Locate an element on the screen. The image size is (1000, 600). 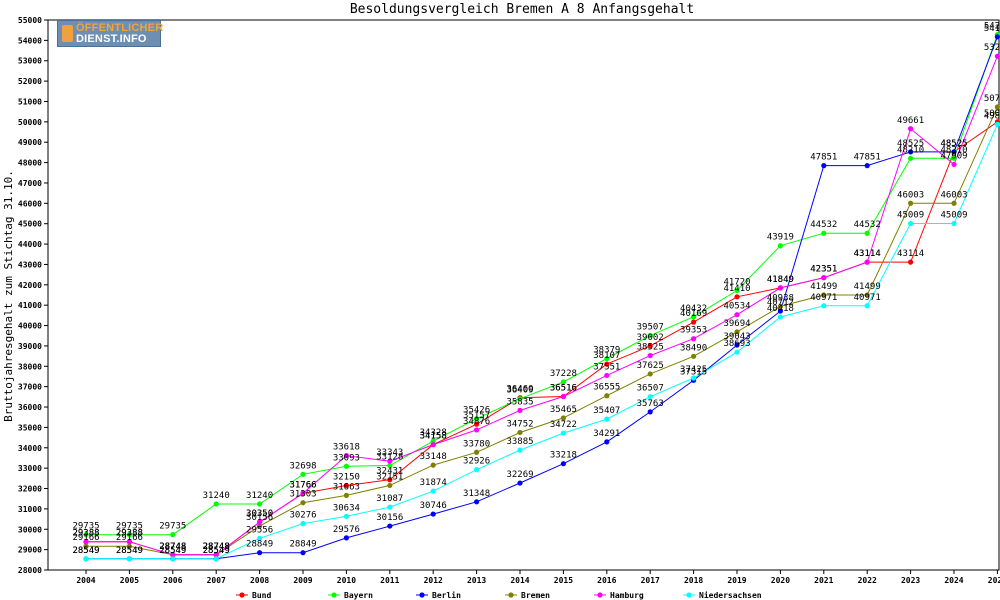
data-label-bund: 48525 is located at coordinates (953, 144).